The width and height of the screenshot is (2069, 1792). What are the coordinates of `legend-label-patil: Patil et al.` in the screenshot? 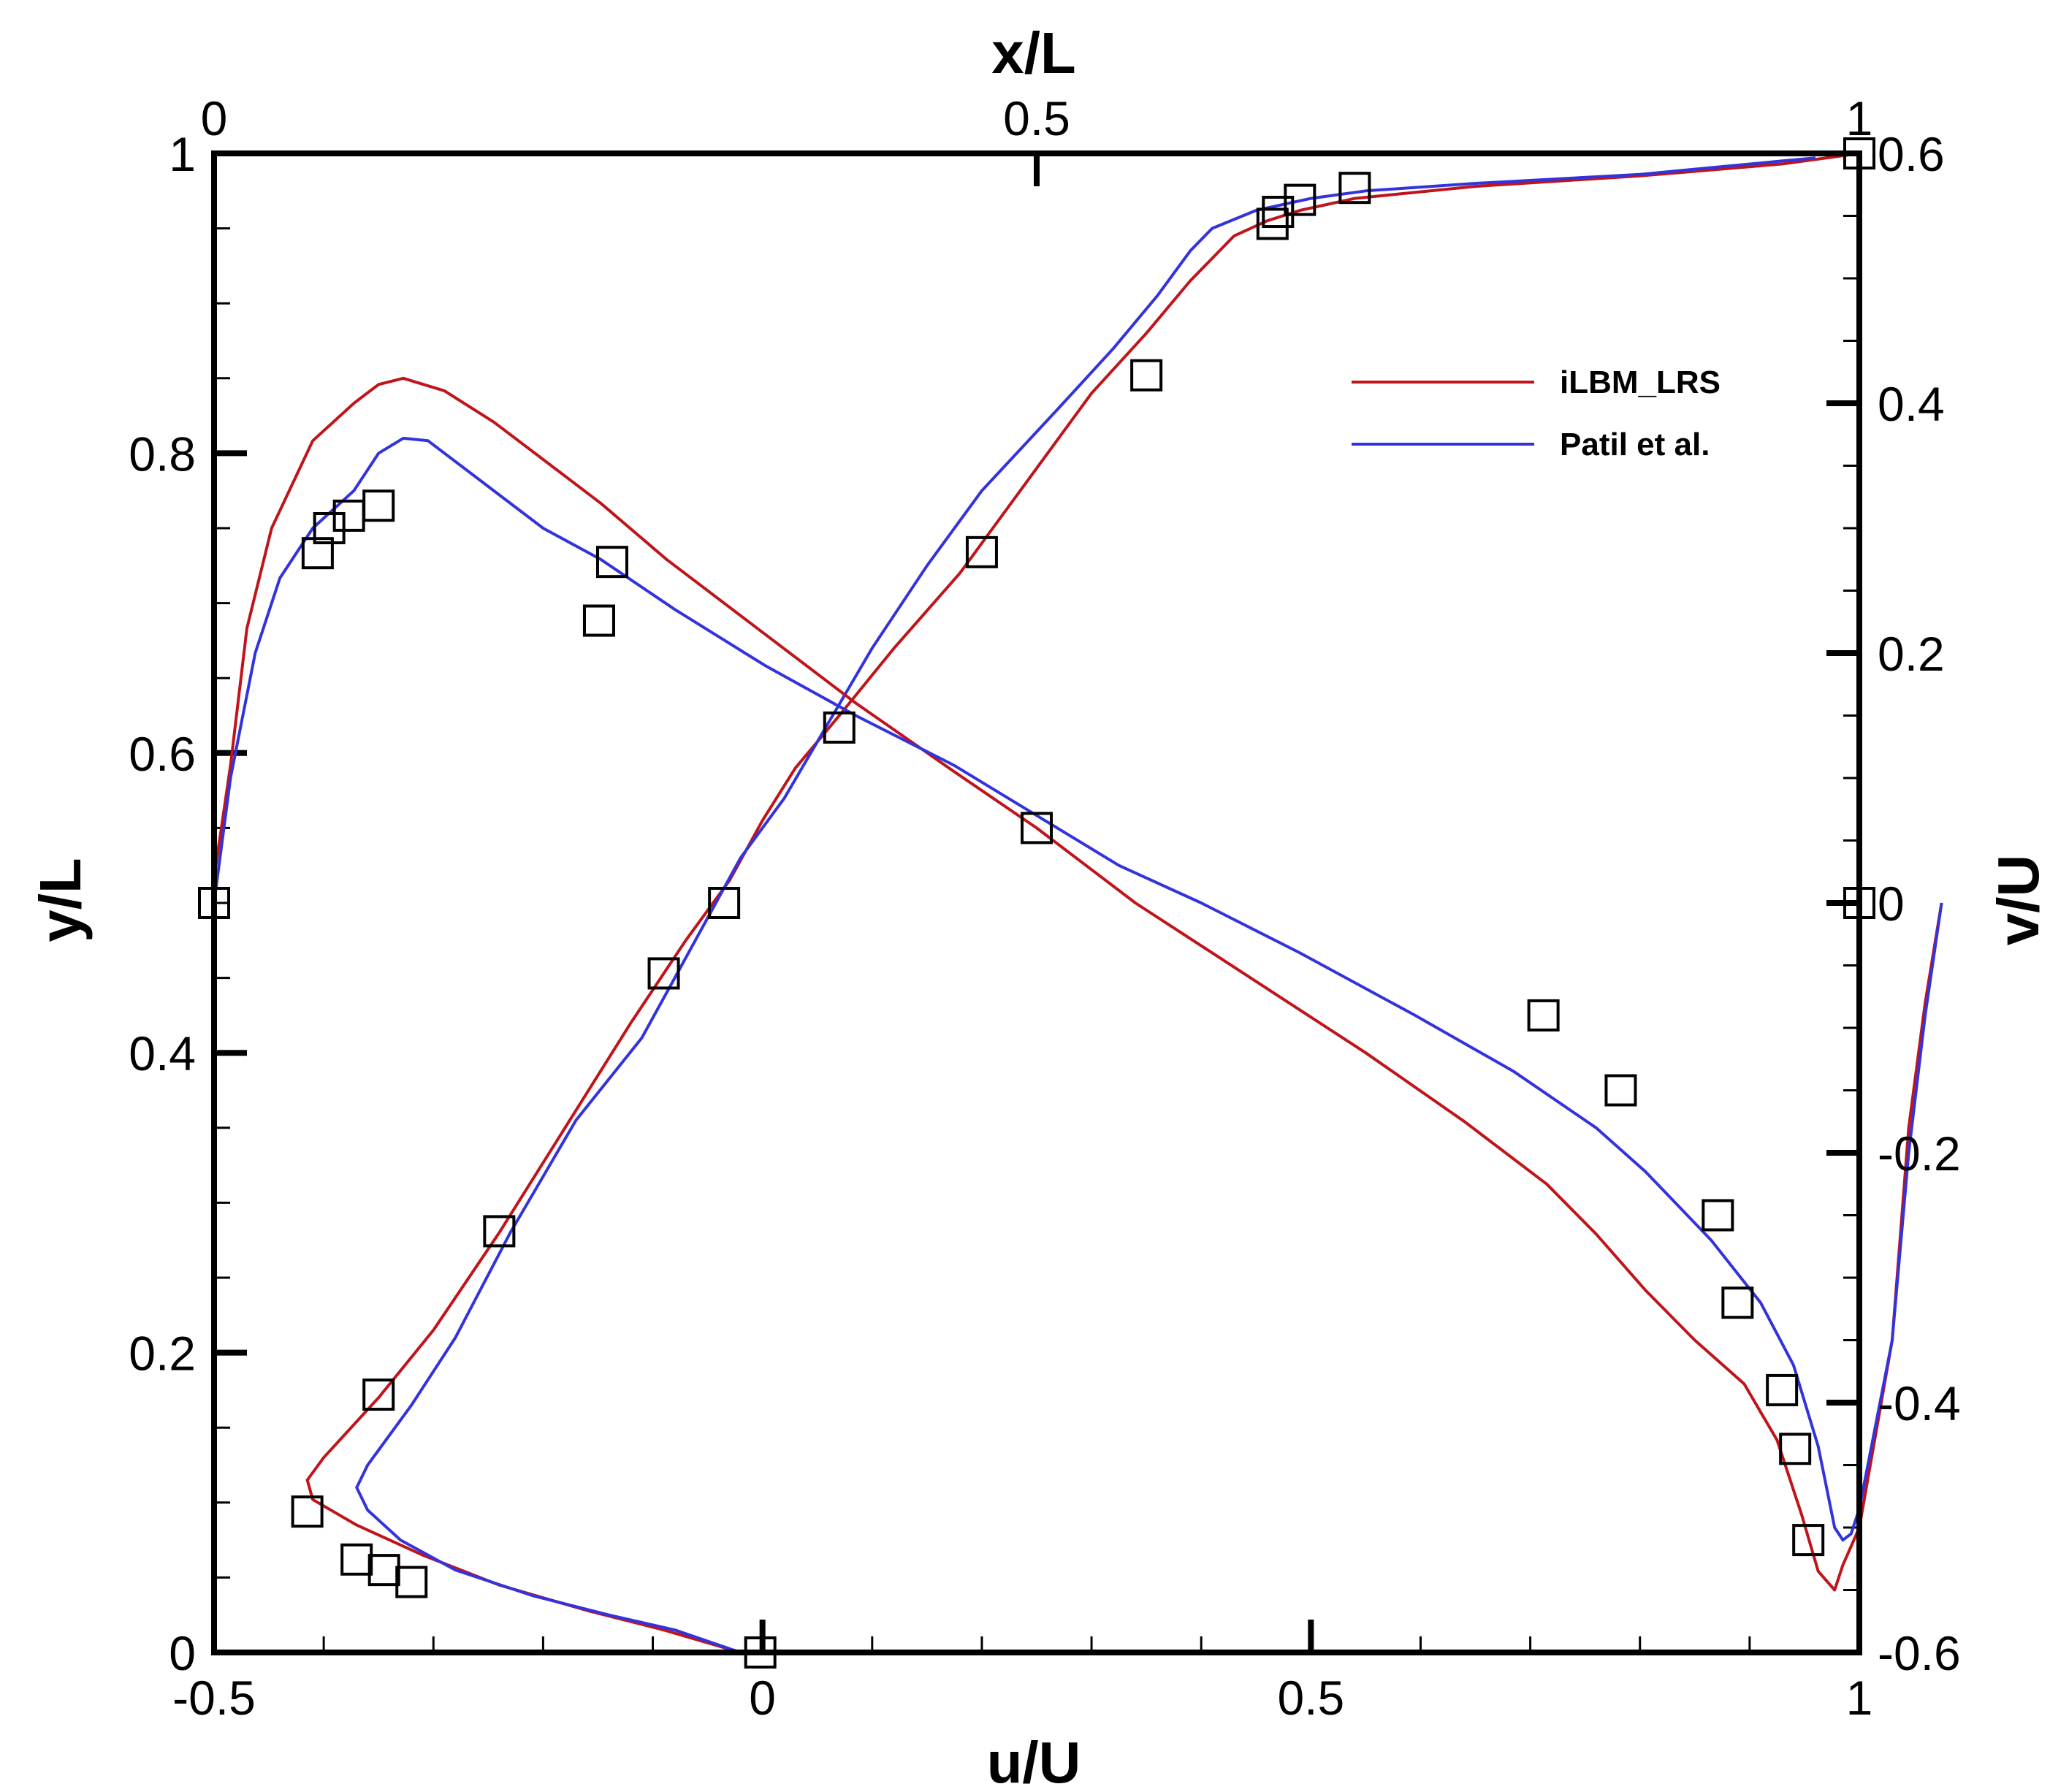 It's located at (1635, 444).